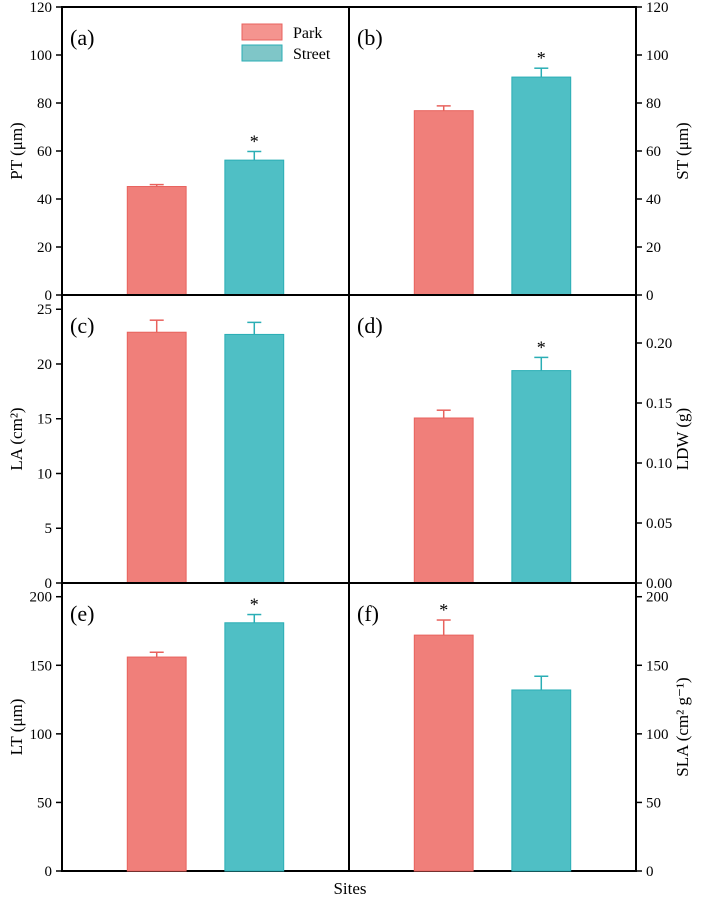 The height and width of the screenshot is (904, 708). I want to click on y-tick-label: 0.00, so click(659, 584).